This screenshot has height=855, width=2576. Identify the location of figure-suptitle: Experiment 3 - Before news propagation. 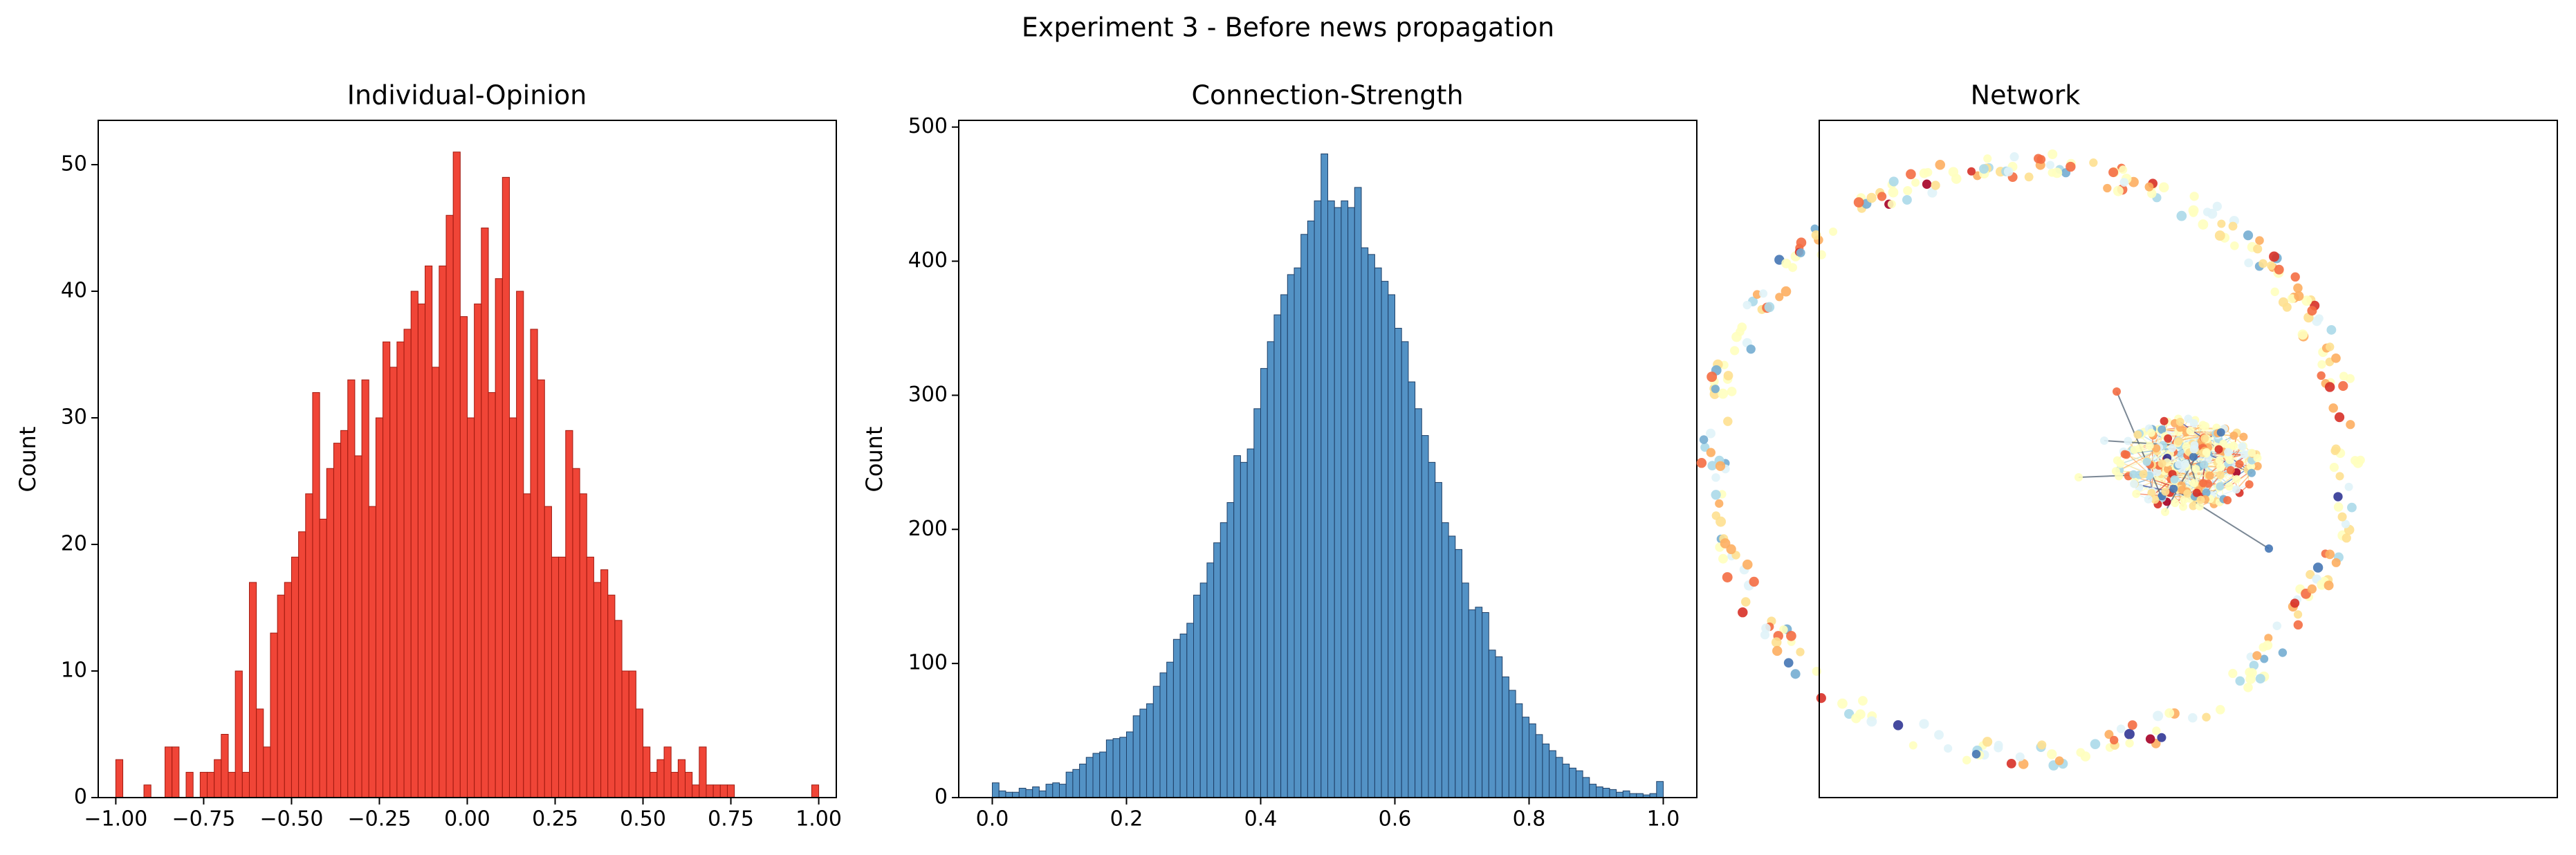
(1288, 27).